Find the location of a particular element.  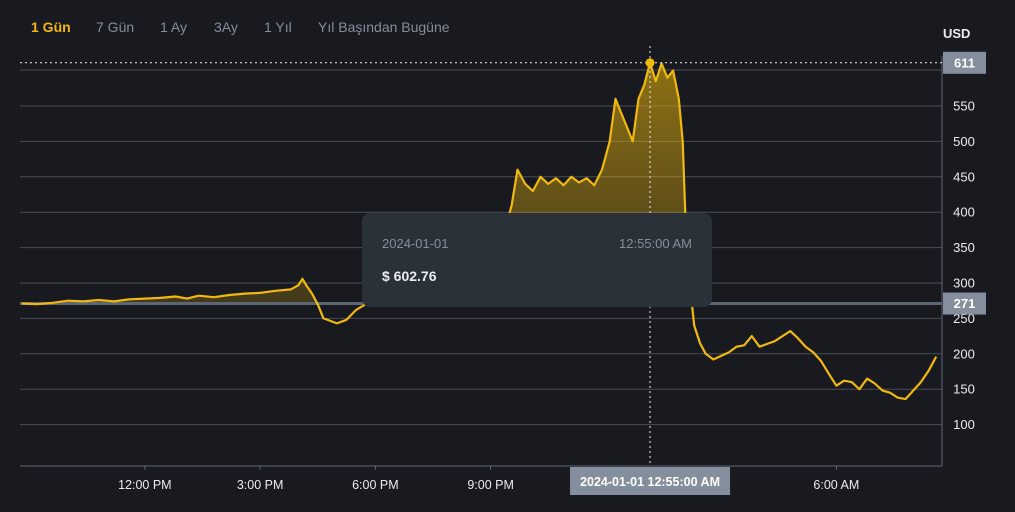

y-tick-200: 200 is located at coordinates (964, 353).